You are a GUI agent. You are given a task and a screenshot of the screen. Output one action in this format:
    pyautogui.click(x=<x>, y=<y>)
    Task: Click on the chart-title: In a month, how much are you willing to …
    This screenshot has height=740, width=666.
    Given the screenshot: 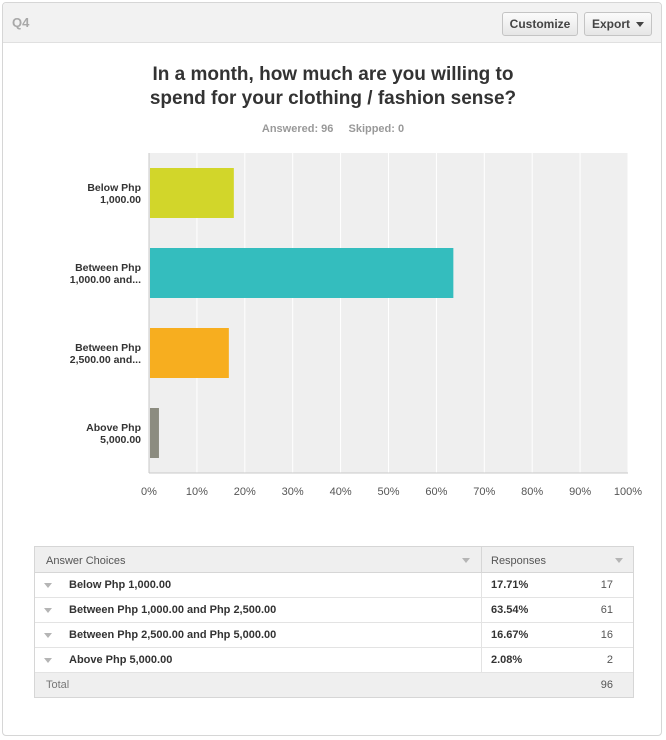 What is the action you would take?
    pyautogui.click(x=333, y=87)
    